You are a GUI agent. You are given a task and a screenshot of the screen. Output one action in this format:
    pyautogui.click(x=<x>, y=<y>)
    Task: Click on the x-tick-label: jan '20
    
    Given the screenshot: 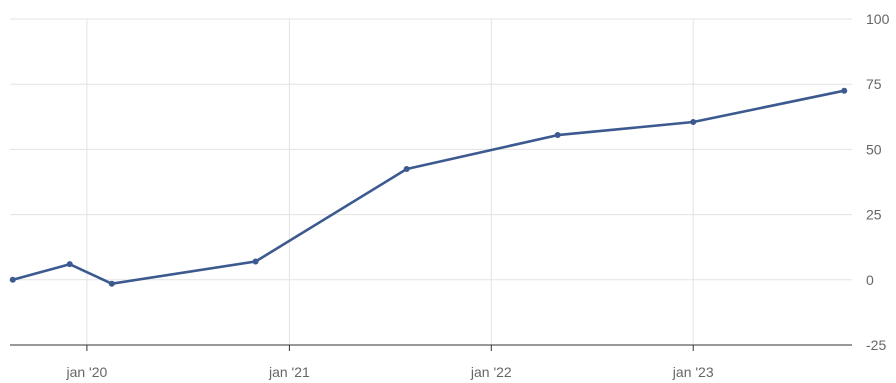 What is the action you would take?
    pyautogui.click(x=86, y=372)
    